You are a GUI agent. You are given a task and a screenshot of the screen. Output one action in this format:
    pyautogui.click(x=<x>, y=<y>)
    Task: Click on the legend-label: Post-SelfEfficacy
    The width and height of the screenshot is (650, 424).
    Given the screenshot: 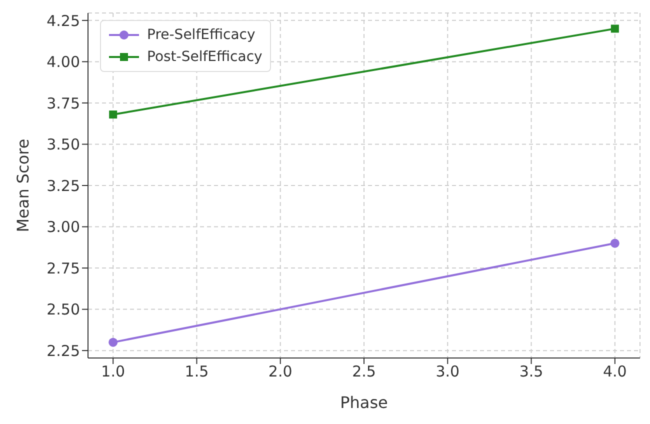 What is the action you would take?
    pyautogui.click(x=204, y=57)
    